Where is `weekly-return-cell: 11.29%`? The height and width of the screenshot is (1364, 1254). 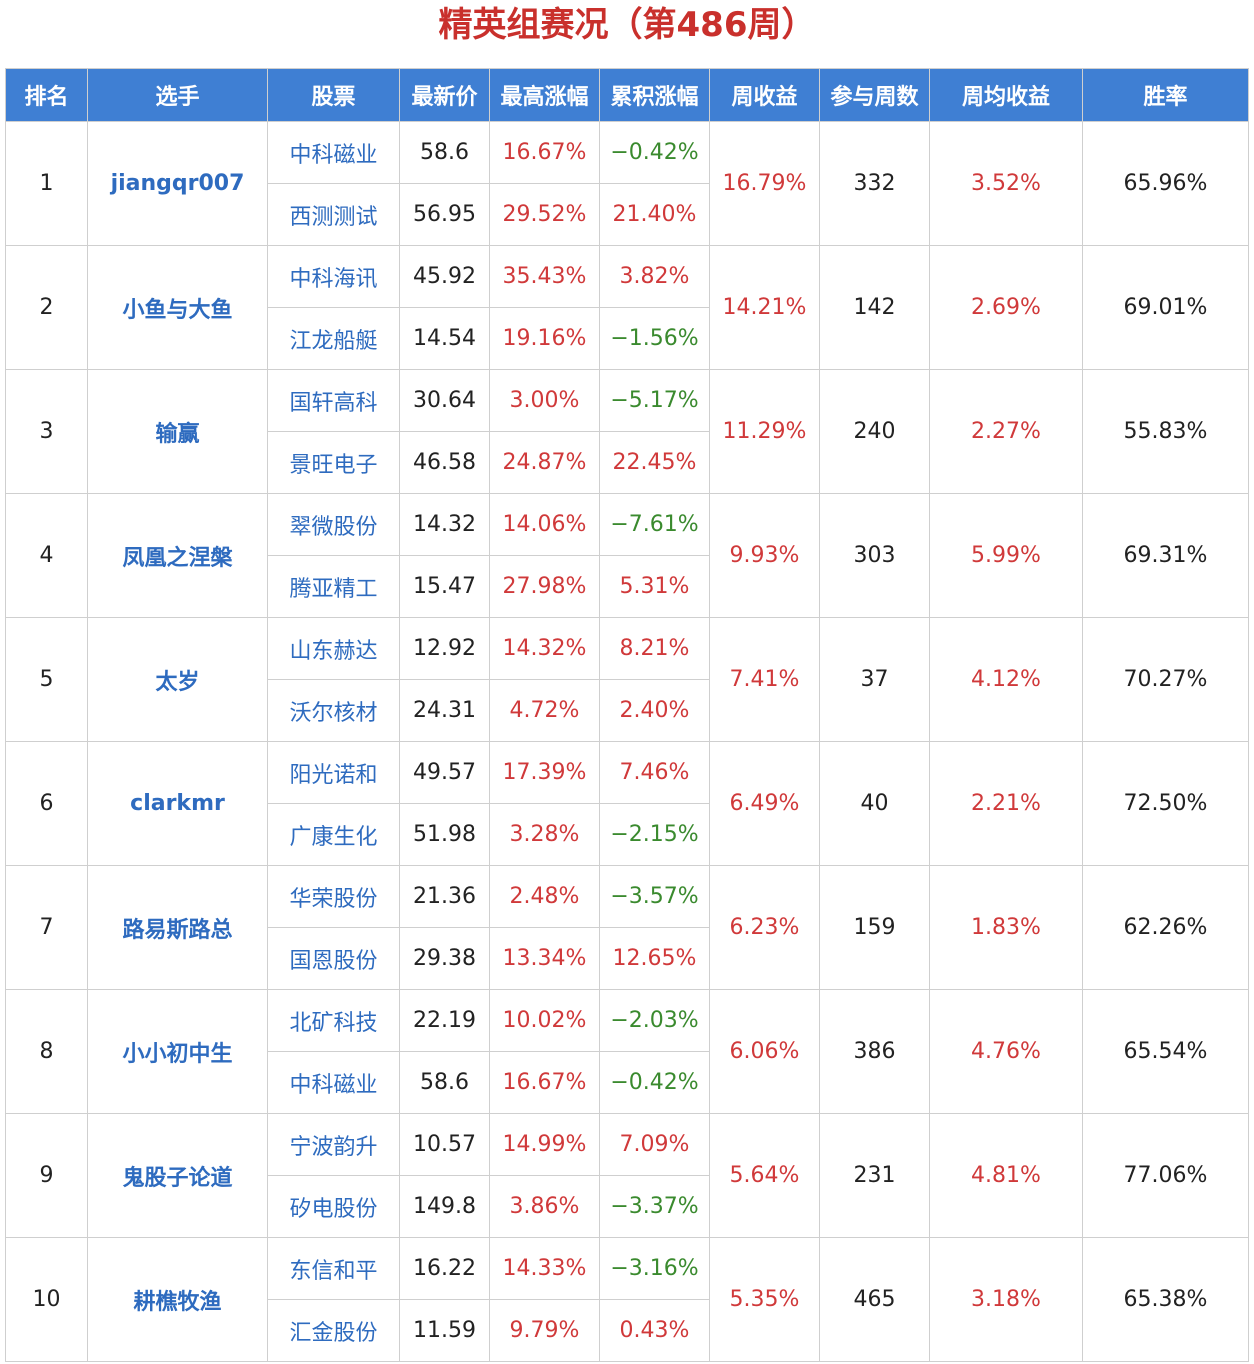 weekly-return-cell: 11.29% is located at coordinates (764, 431).